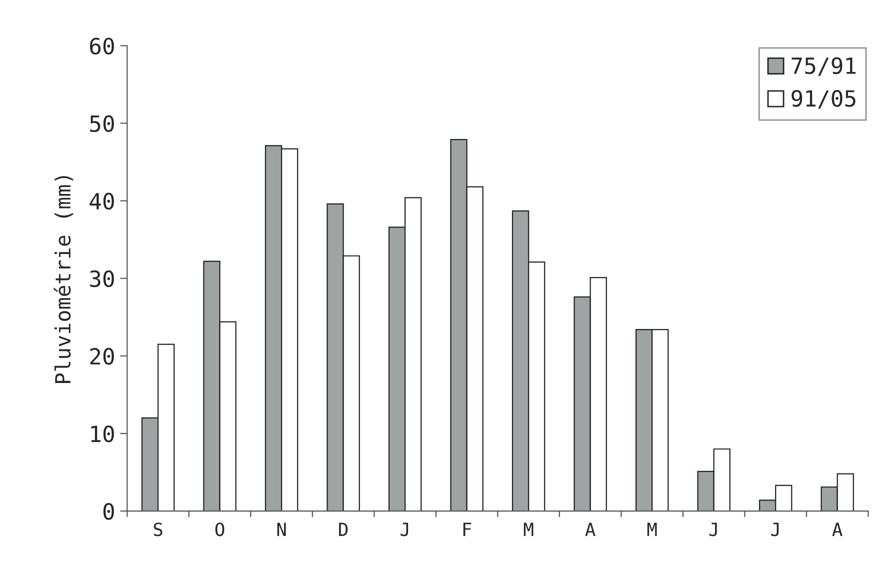  Describe the element at coordinates (108, 511) in the screenshot. I see `y-tick-label: 0` at that location.